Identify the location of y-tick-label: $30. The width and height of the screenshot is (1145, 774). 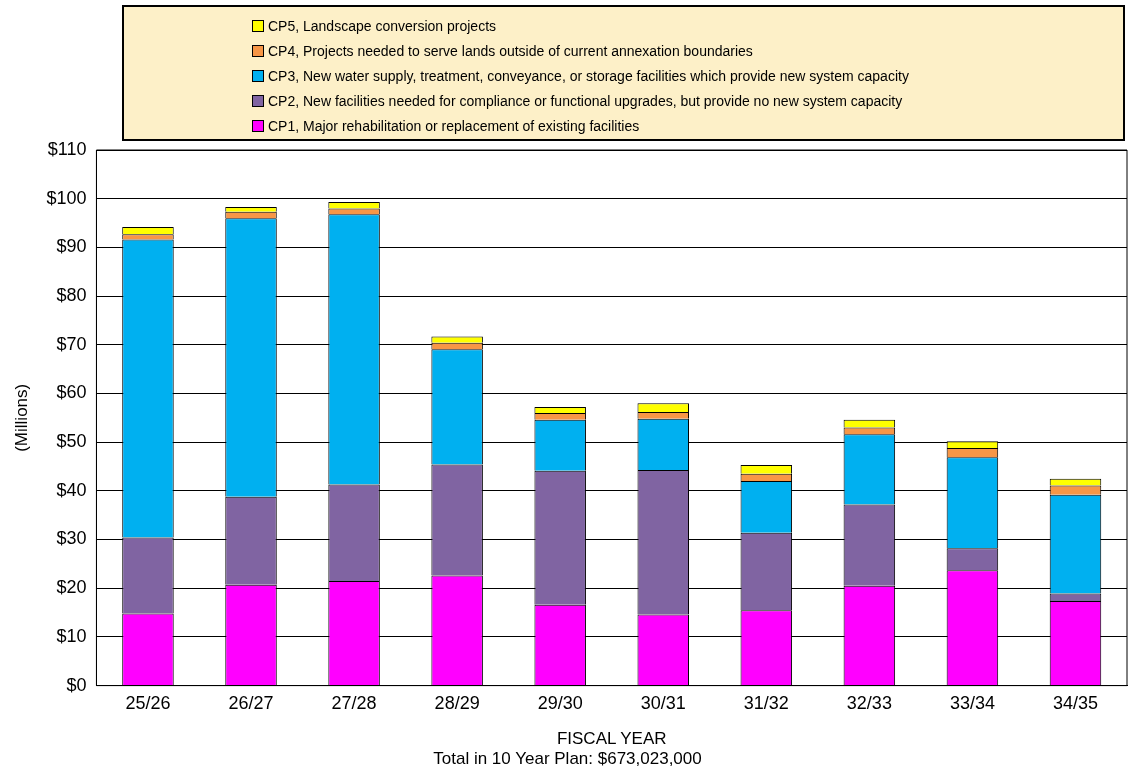
(71, 538).